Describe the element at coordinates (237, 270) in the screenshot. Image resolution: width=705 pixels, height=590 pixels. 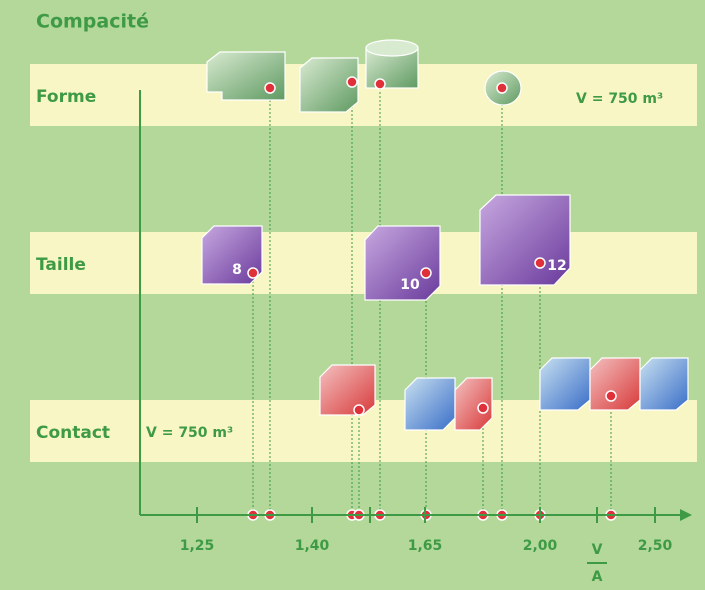
I see `cube-label: 8` at that location.